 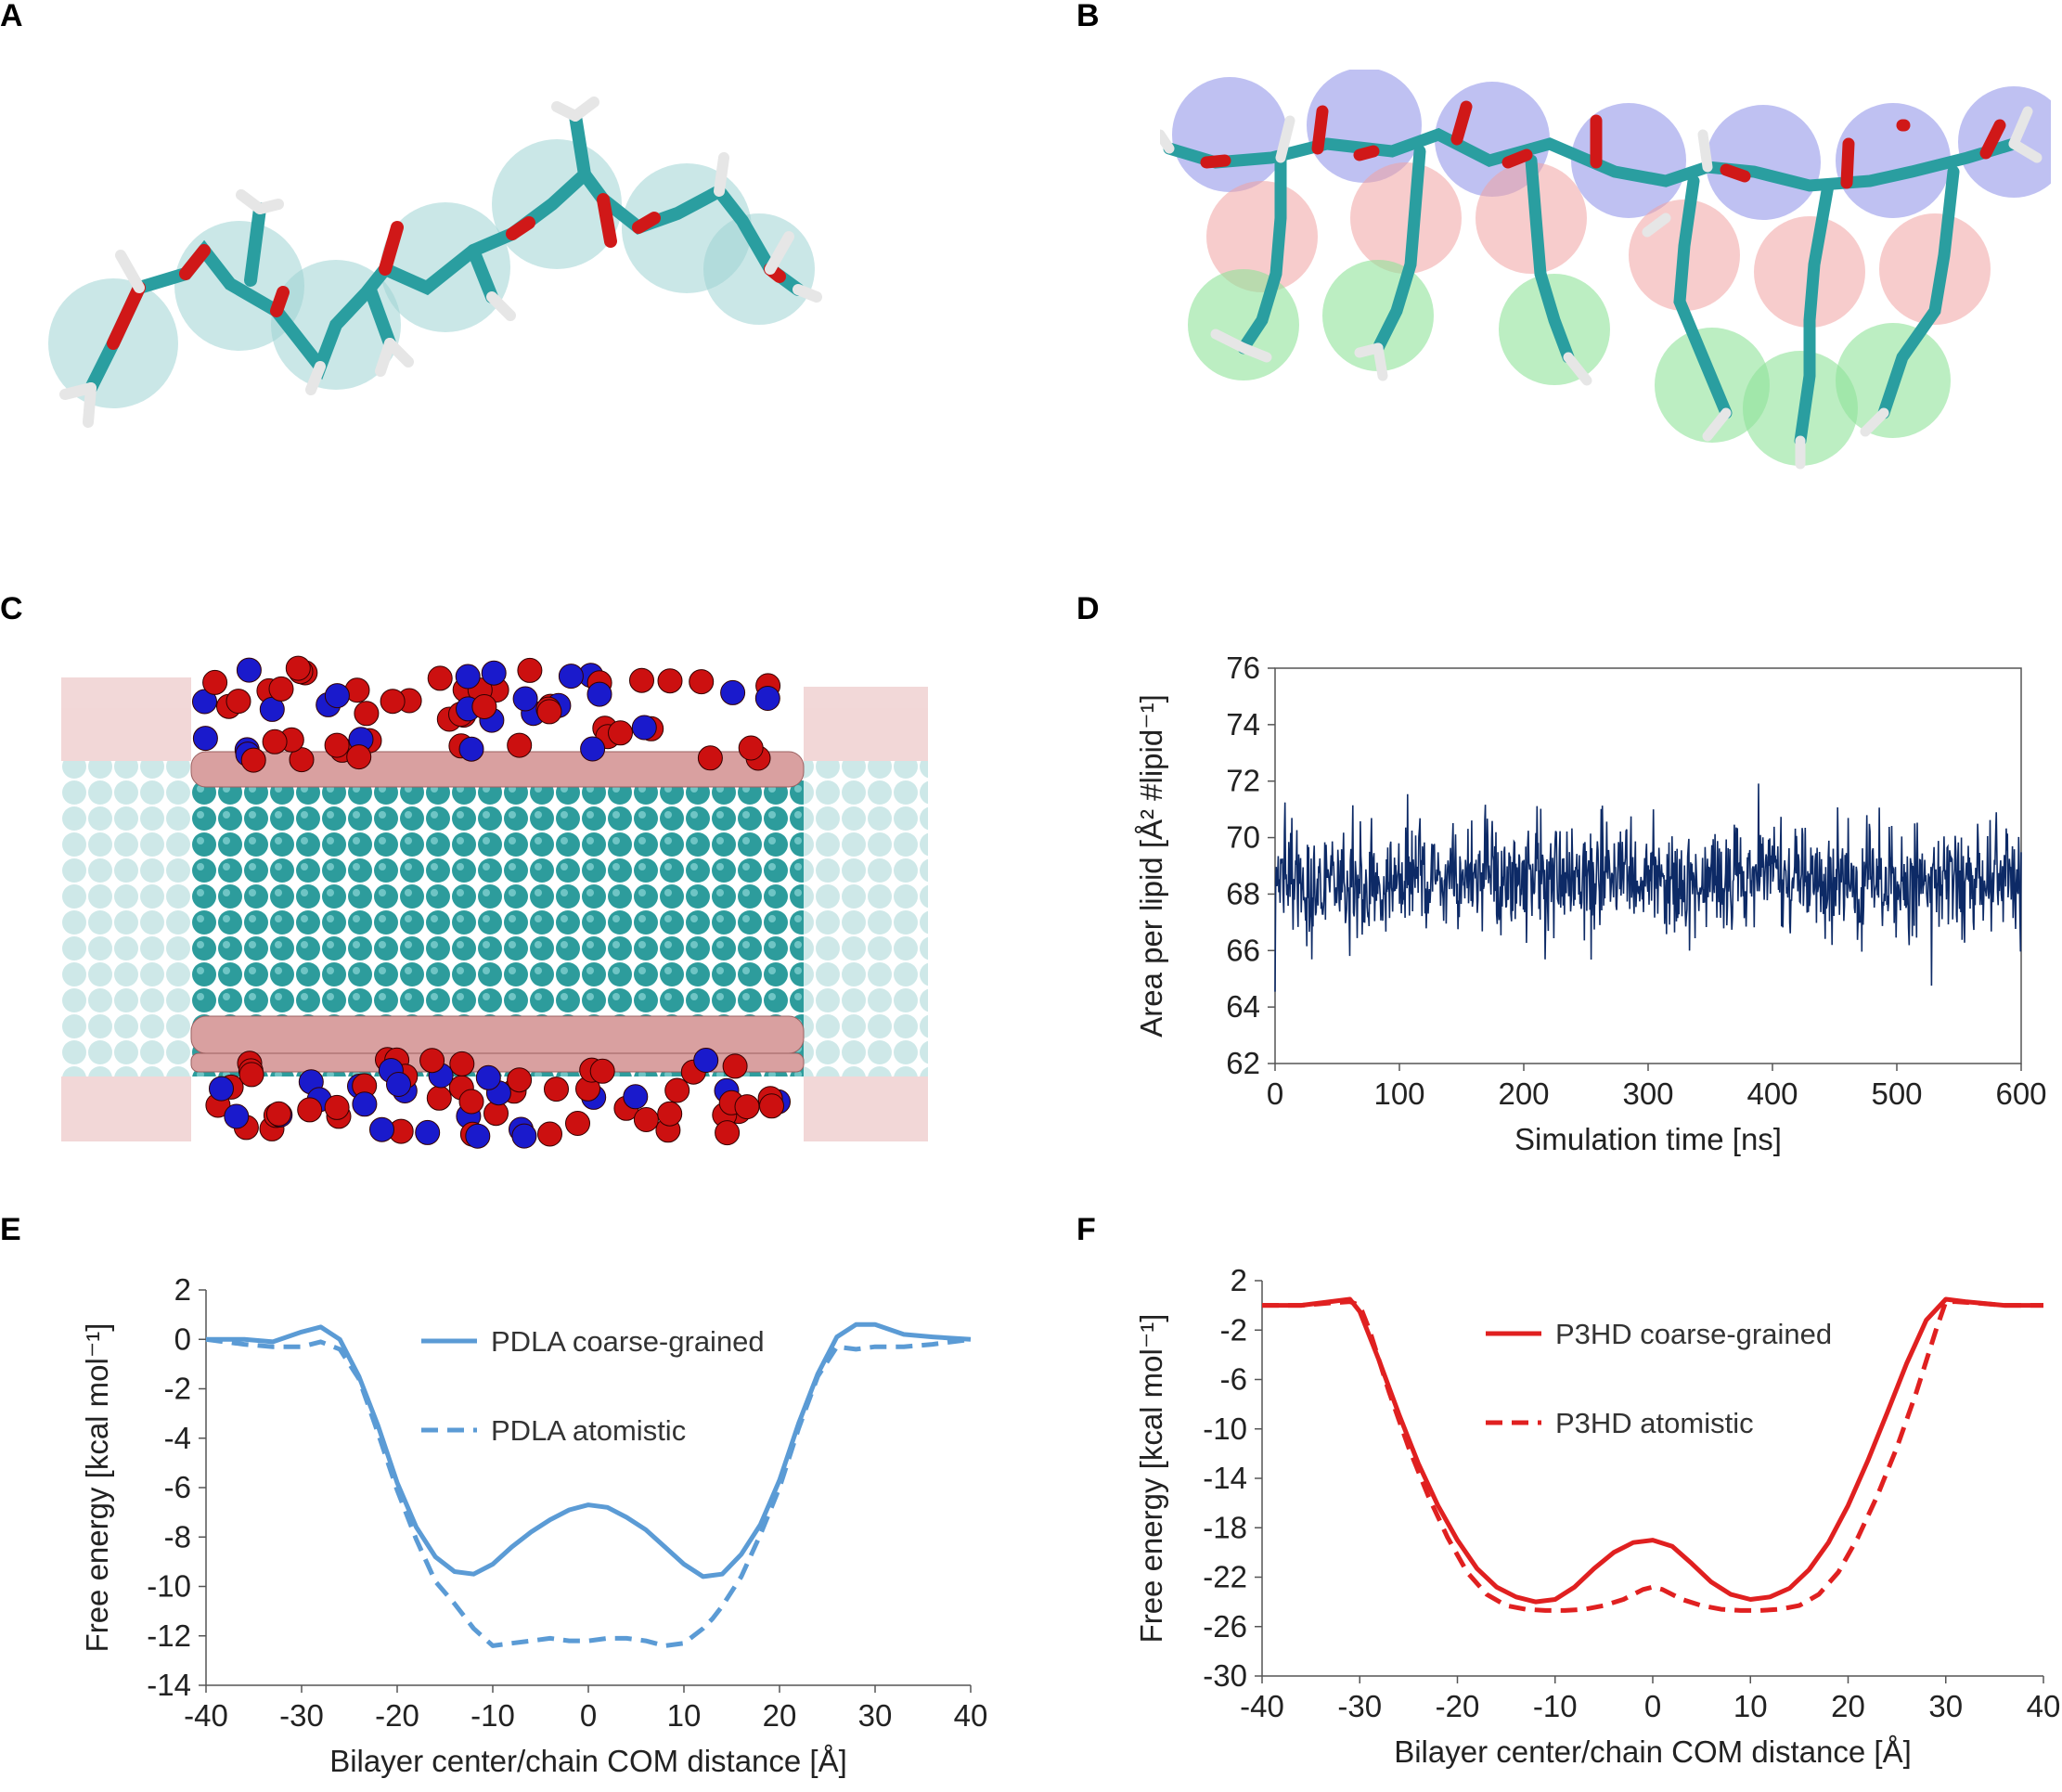 What do you see at coordinates (1772, 1093) in the screenshot?
I see `x-tick-label: 400` at bounding box center [1772, 1093].